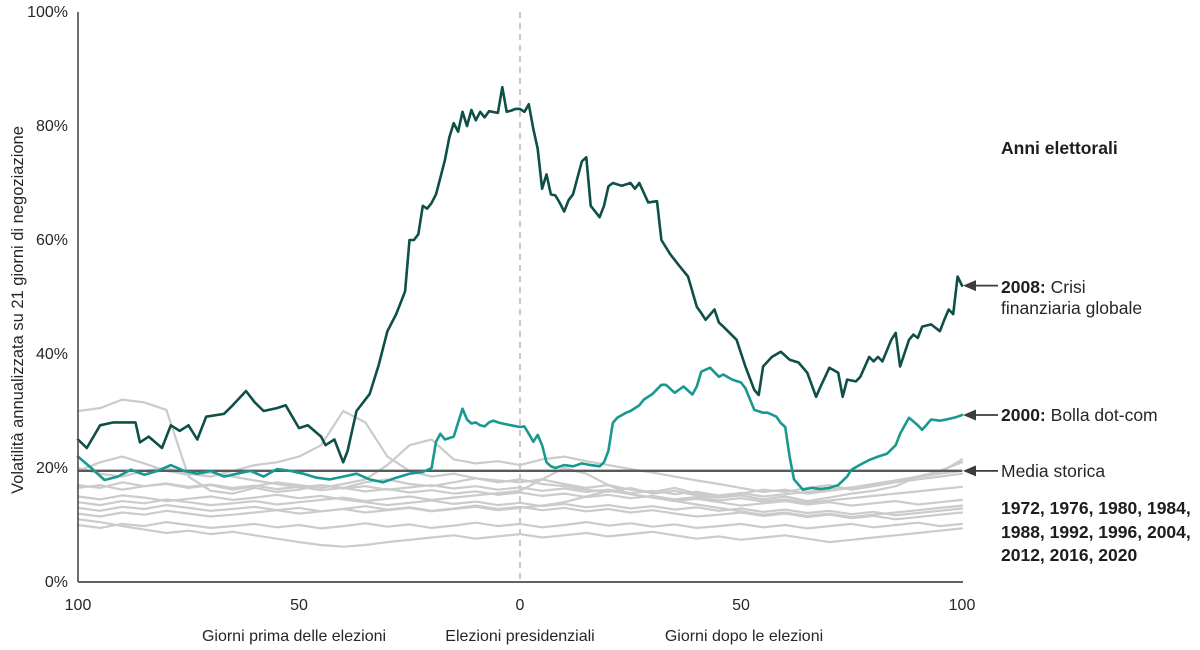  I want to click on legend-title: Anni elettorali, so click(1059, 148).